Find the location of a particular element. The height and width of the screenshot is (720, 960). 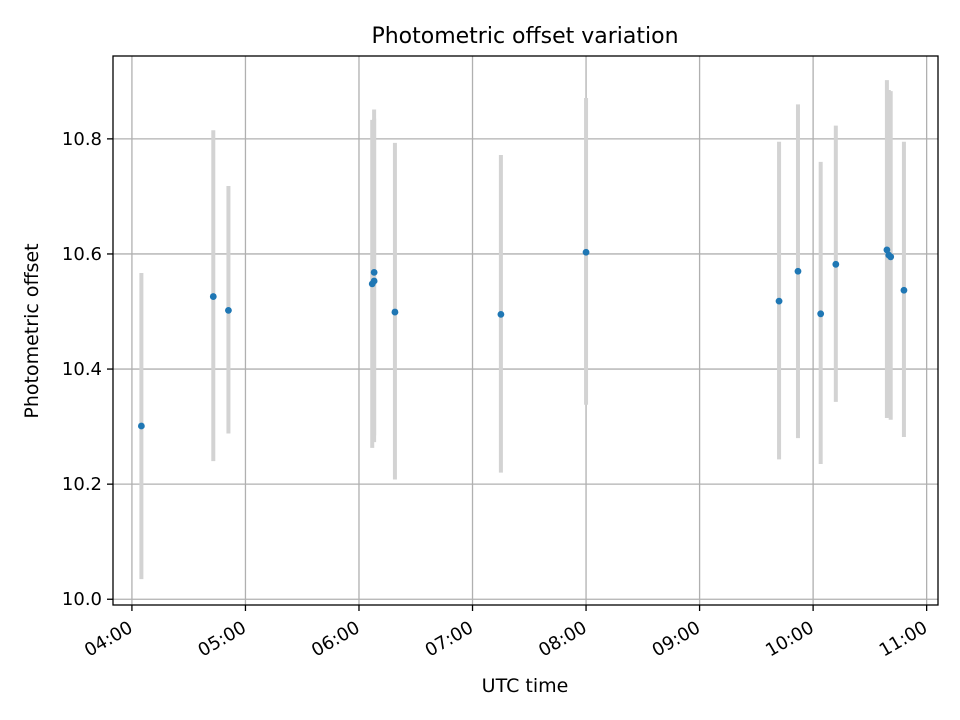

y-tick-label: 10.8 is located at coordinates (82, 139).